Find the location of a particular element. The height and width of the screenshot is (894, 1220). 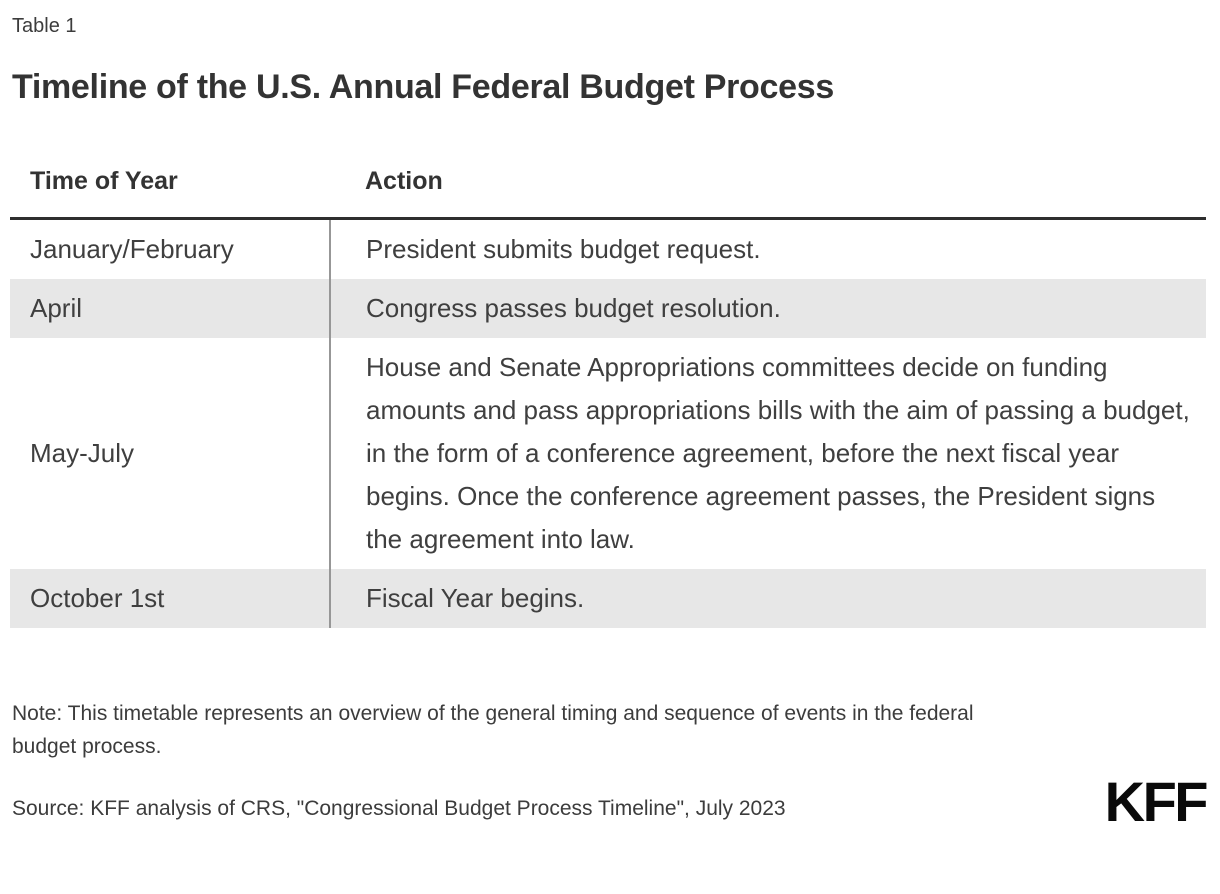

action-cell: Fiscal Year begins. is located at coordinates (767, 598).